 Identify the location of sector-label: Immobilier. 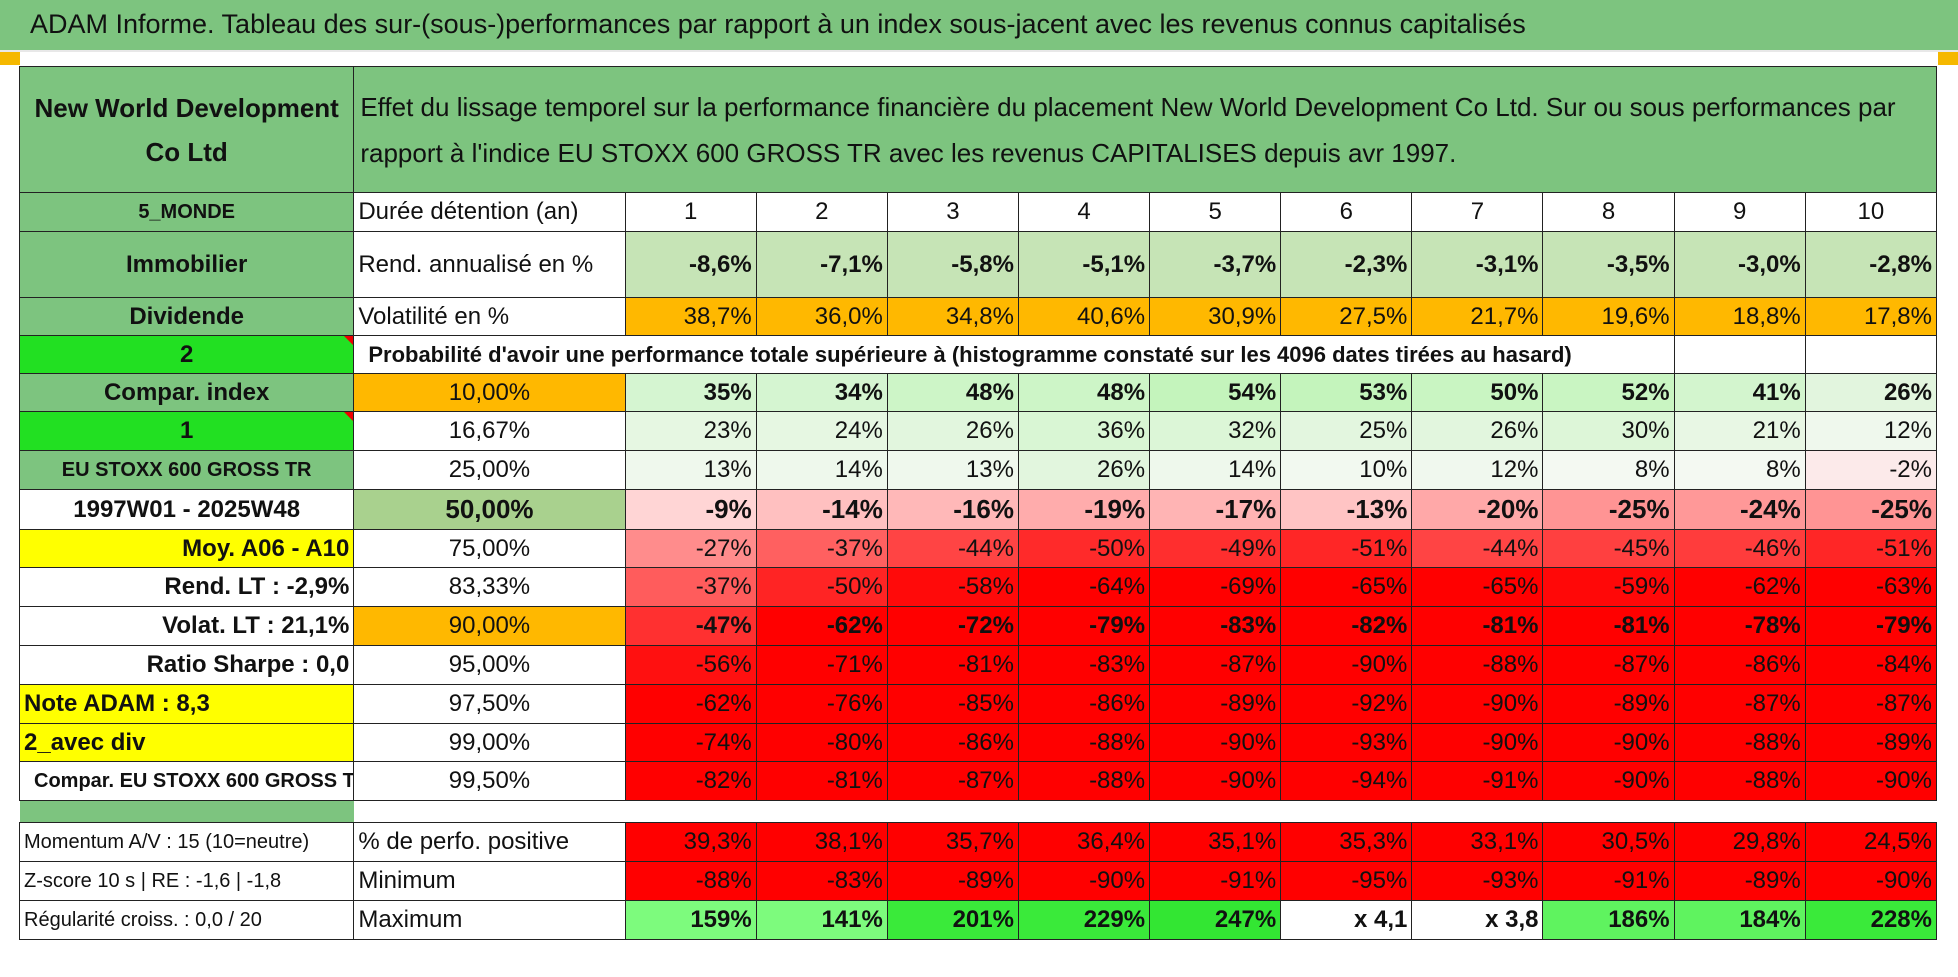
(186, 264).